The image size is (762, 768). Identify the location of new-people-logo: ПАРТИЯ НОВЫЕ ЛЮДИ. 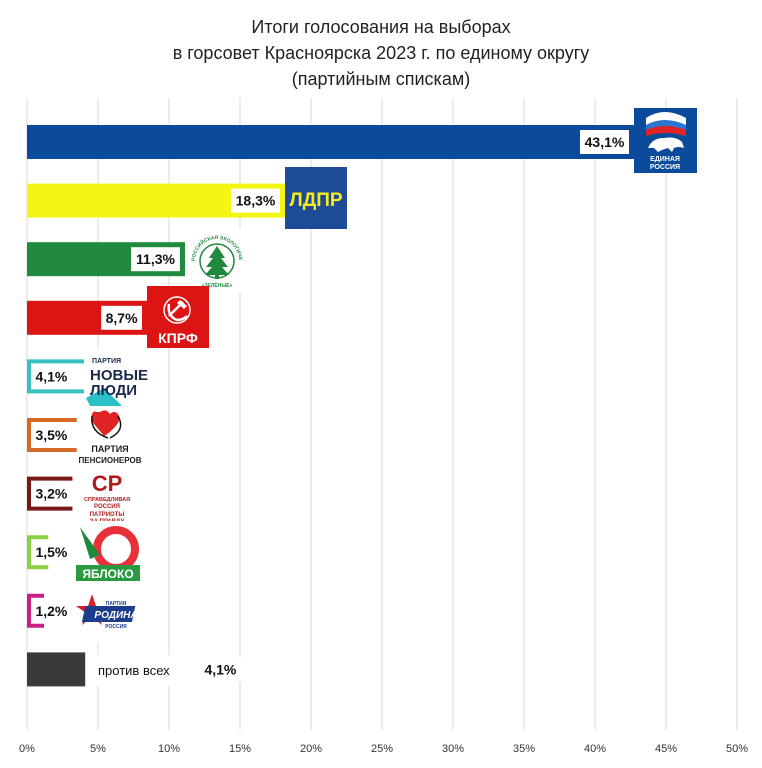
(116, 379).